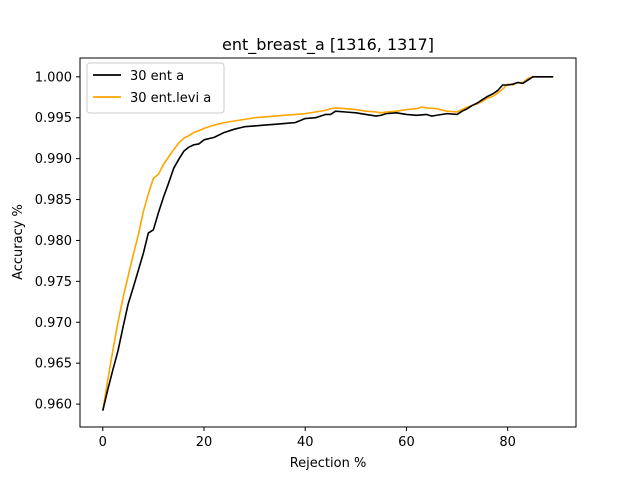 The image size is (640, 480). I want to click on y-tick-label: 0.985, so click(53, 200).